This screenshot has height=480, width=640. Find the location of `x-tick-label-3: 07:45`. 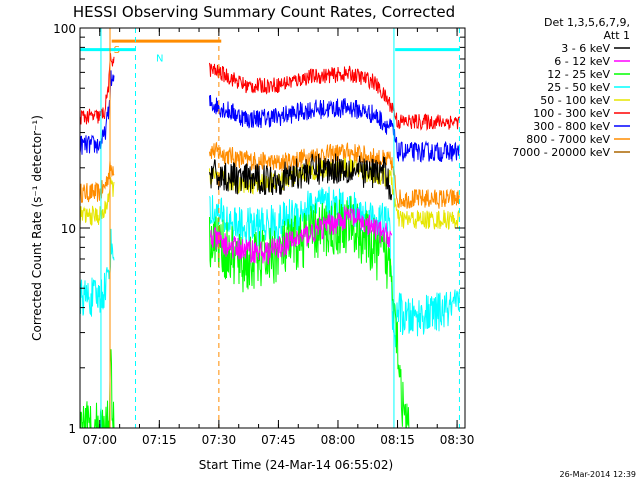

x-tick-label-3: 07:45 is located at coordinates (278, 440).